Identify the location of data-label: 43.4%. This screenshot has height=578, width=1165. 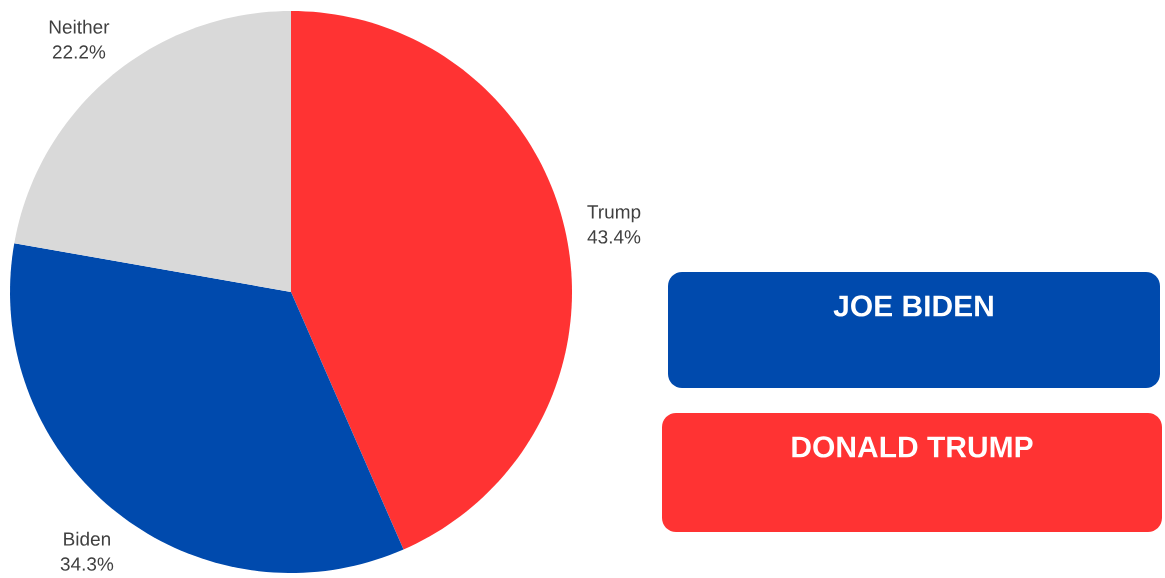
(614, 237).